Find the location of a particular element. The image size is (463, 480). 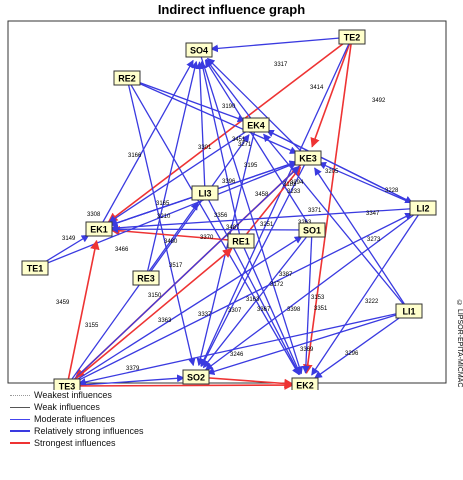

legend-item-weak: Weak influences is located at coordinates (77, 407).